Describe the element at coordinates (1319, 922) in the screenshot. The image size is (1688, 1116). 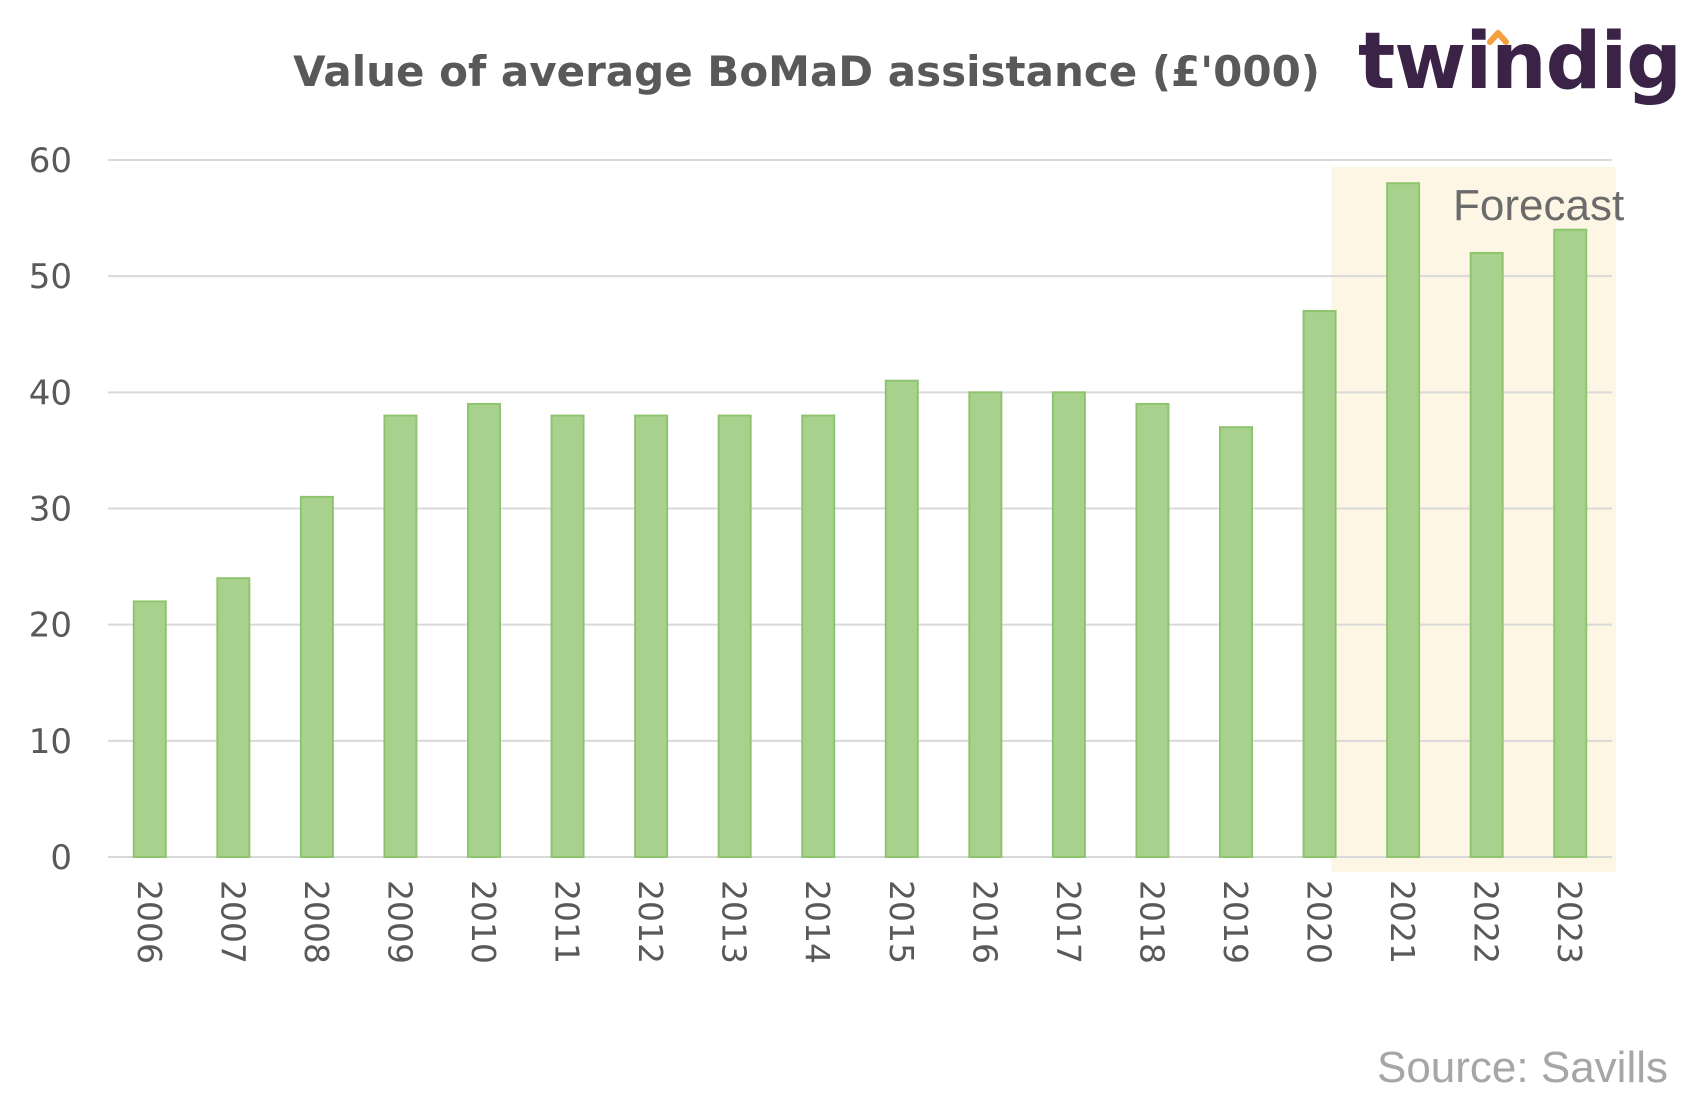
I see `x-tick-label: 2020` at that location.